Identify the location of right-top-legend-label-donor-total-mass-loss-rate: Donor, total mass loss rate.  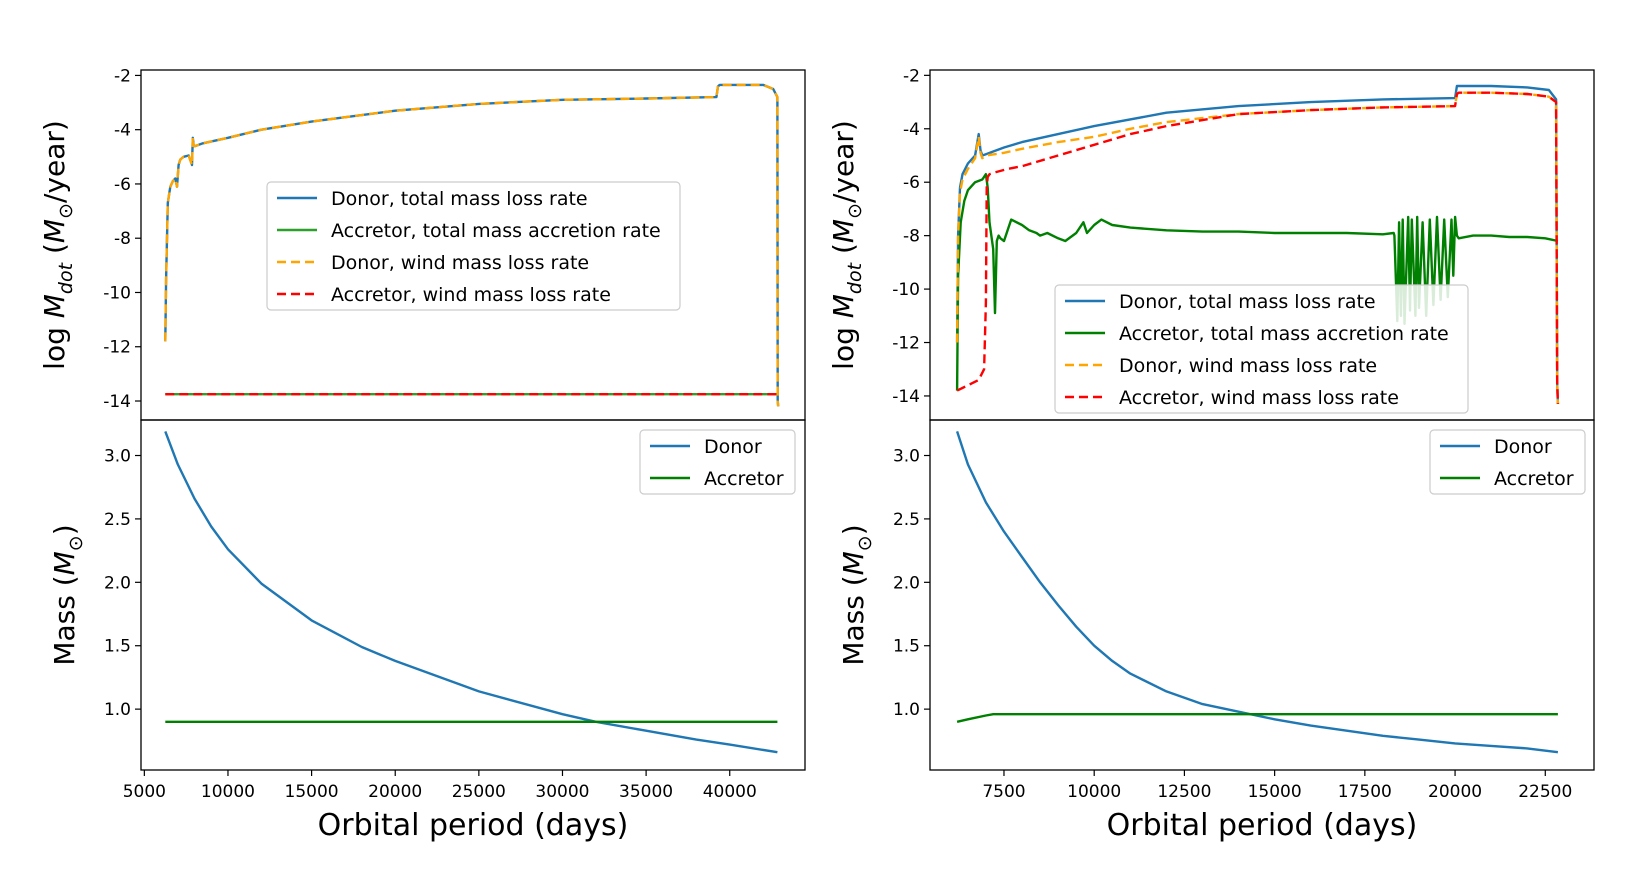
(1247, 302).